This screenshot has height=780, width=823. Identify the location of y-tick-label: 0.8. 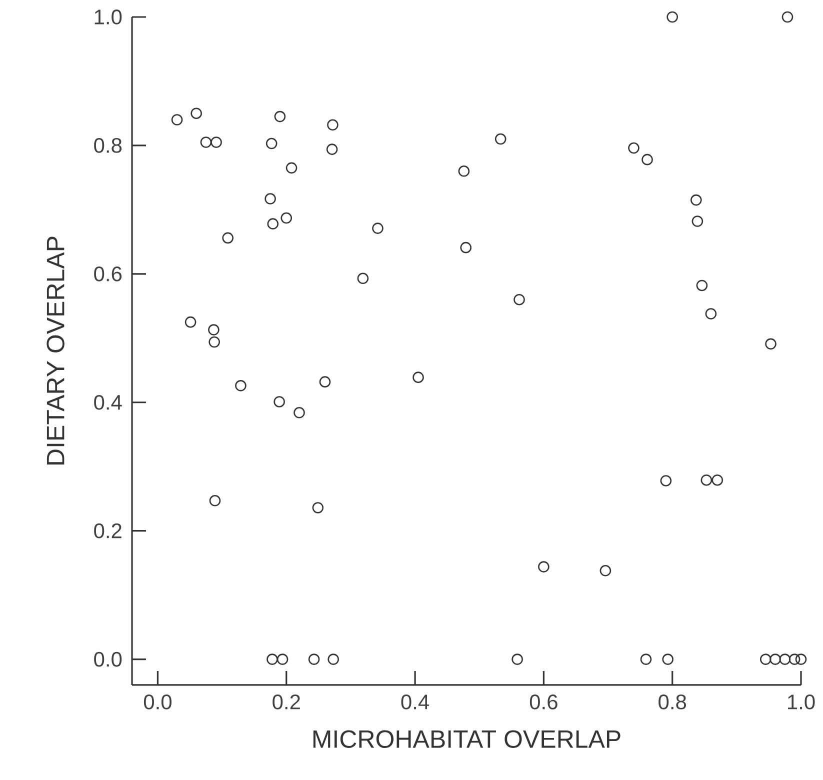
(108, 145).